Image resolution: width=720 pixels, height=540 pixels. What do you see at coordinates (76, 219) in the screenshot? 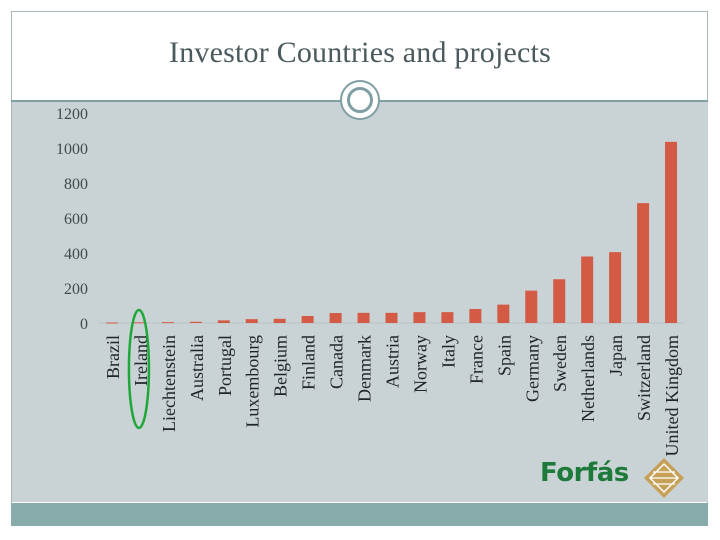
I see `y-tick-label: 600` at bounding box center [76, 219].